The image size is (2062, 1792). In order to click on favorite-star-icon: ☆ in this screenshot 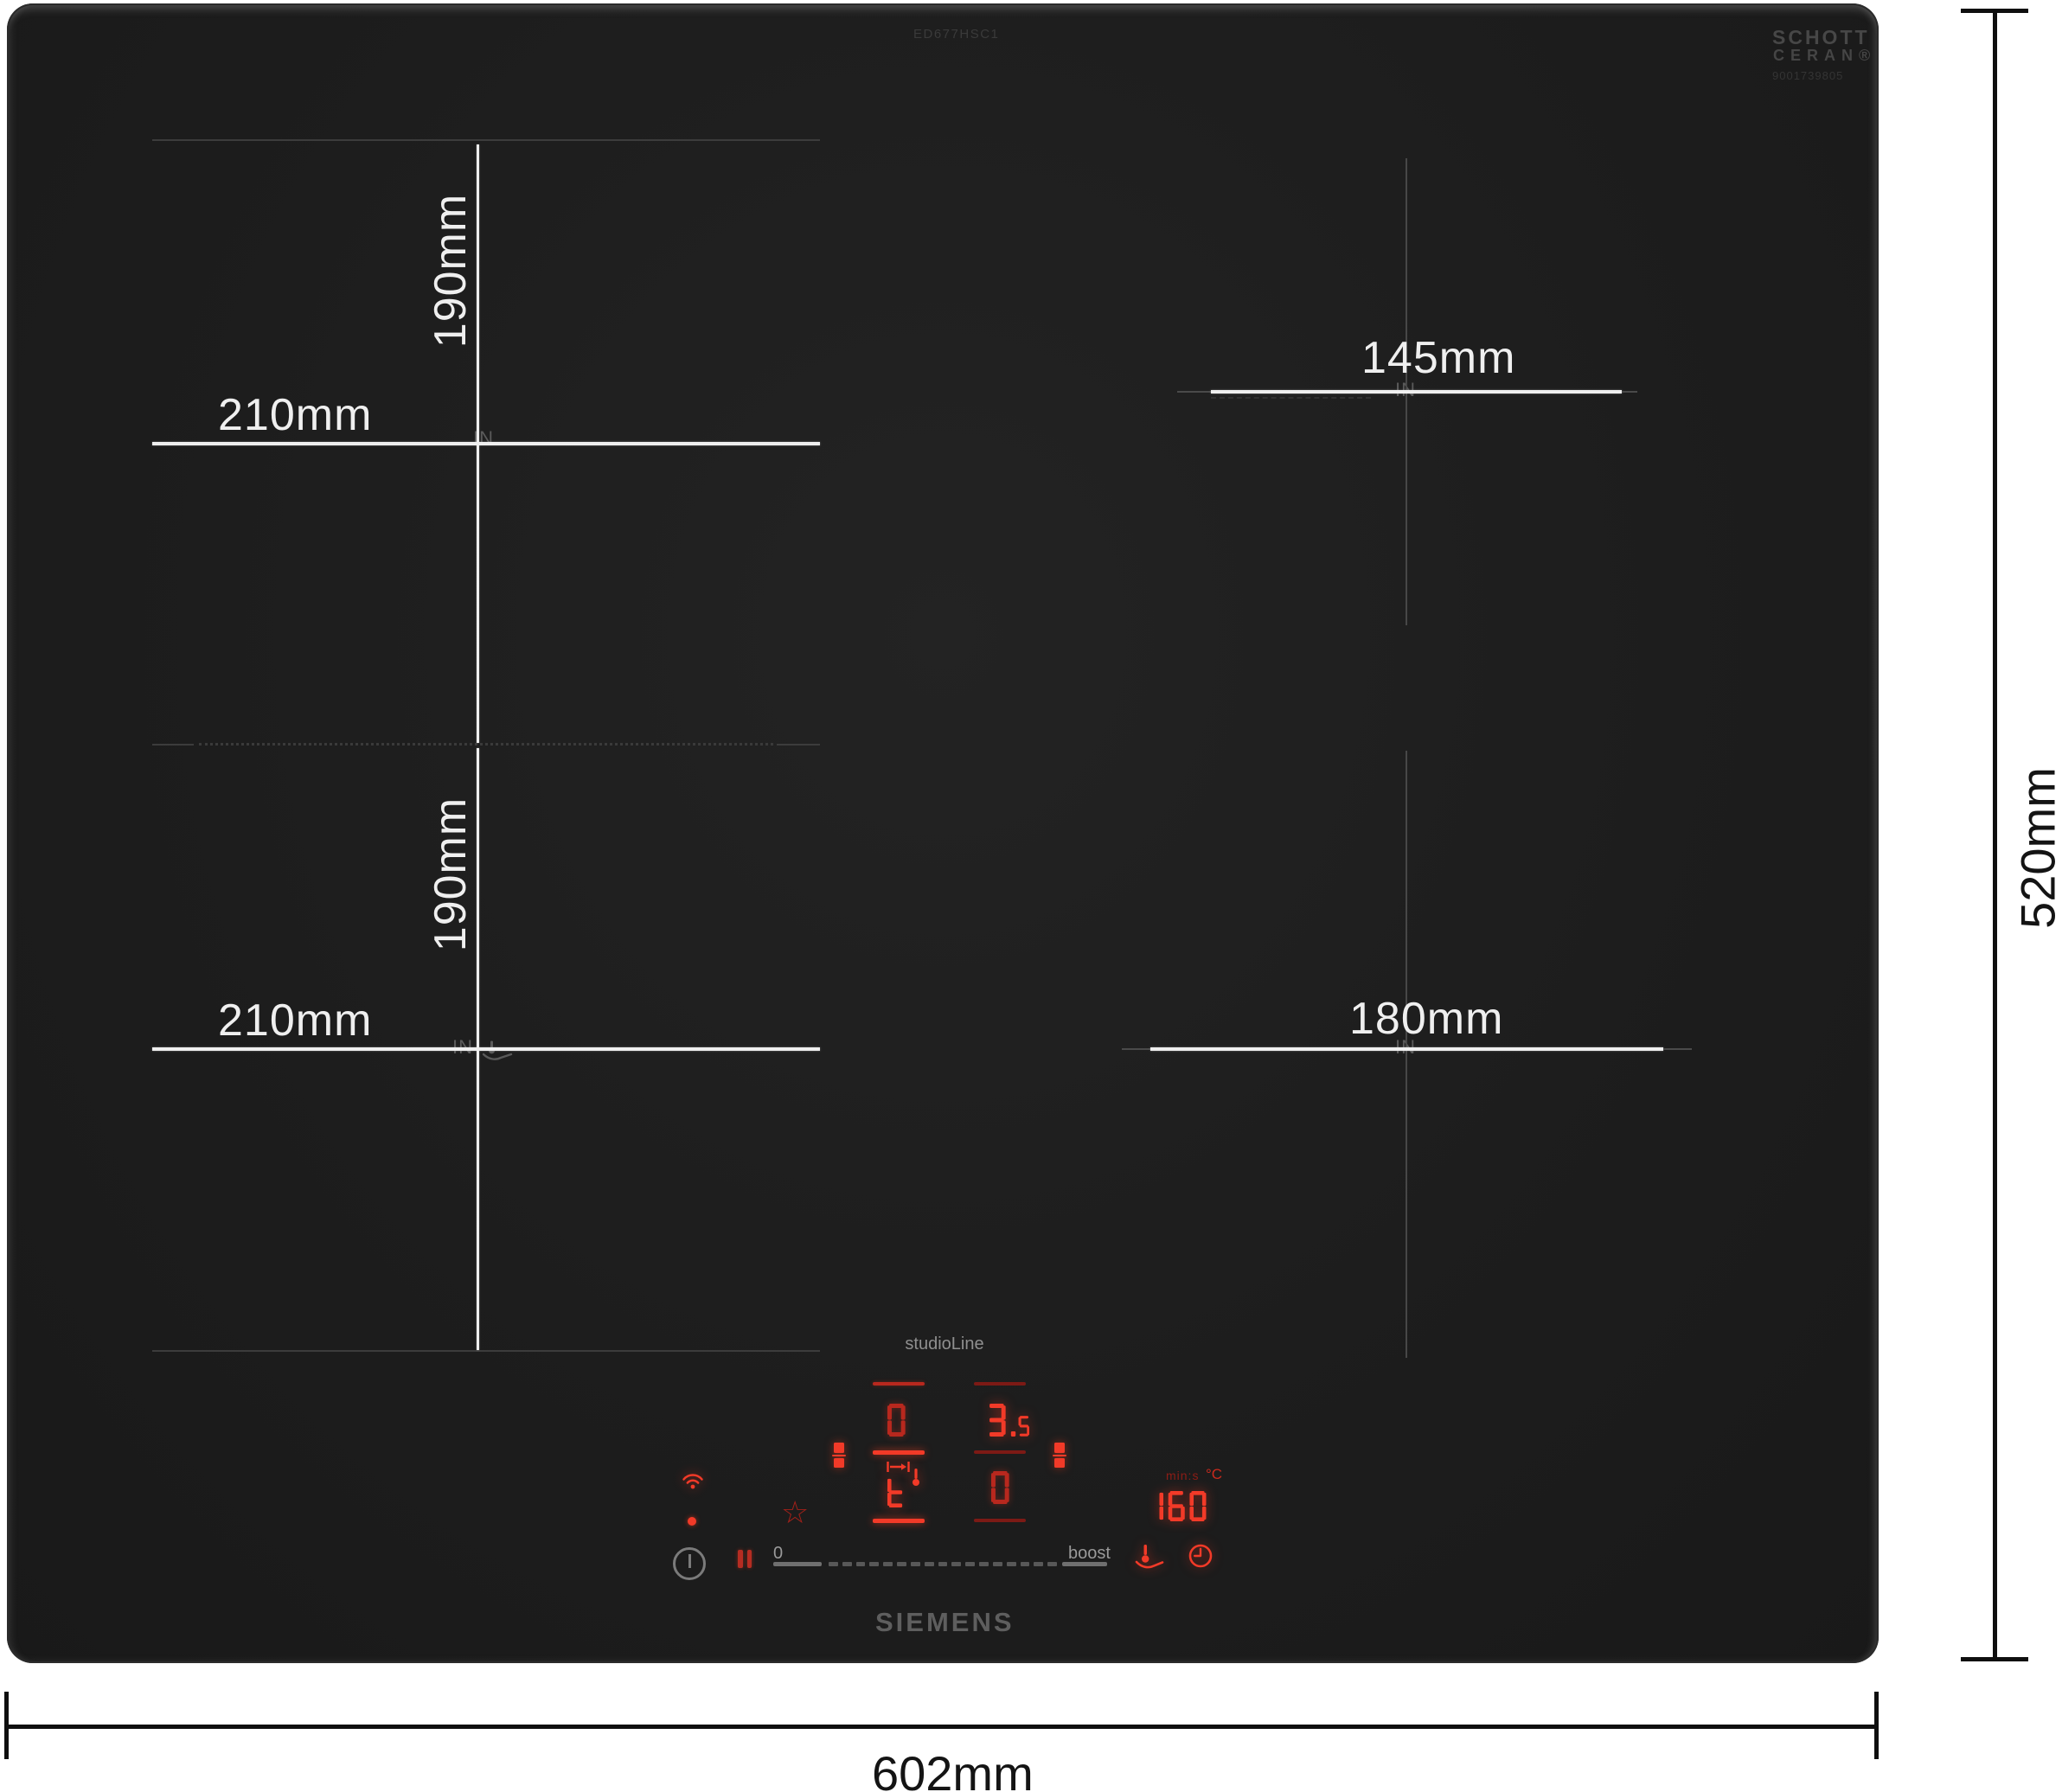, I will do `click(795, 1512)`.